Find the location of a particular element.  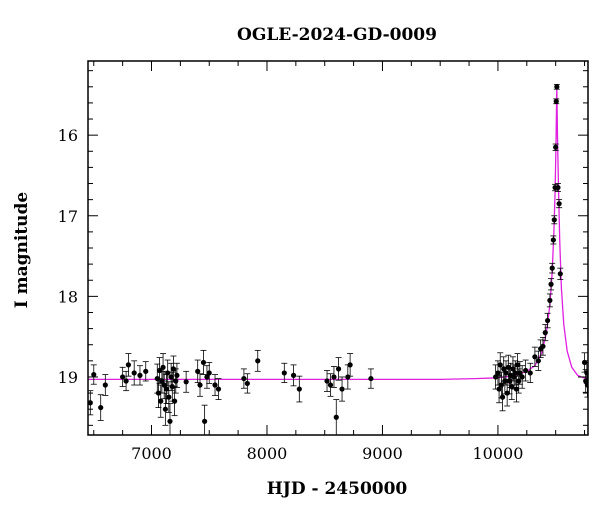

chart-title: OGLE-2024-GD-0009 is located at coordinates (337, 35).